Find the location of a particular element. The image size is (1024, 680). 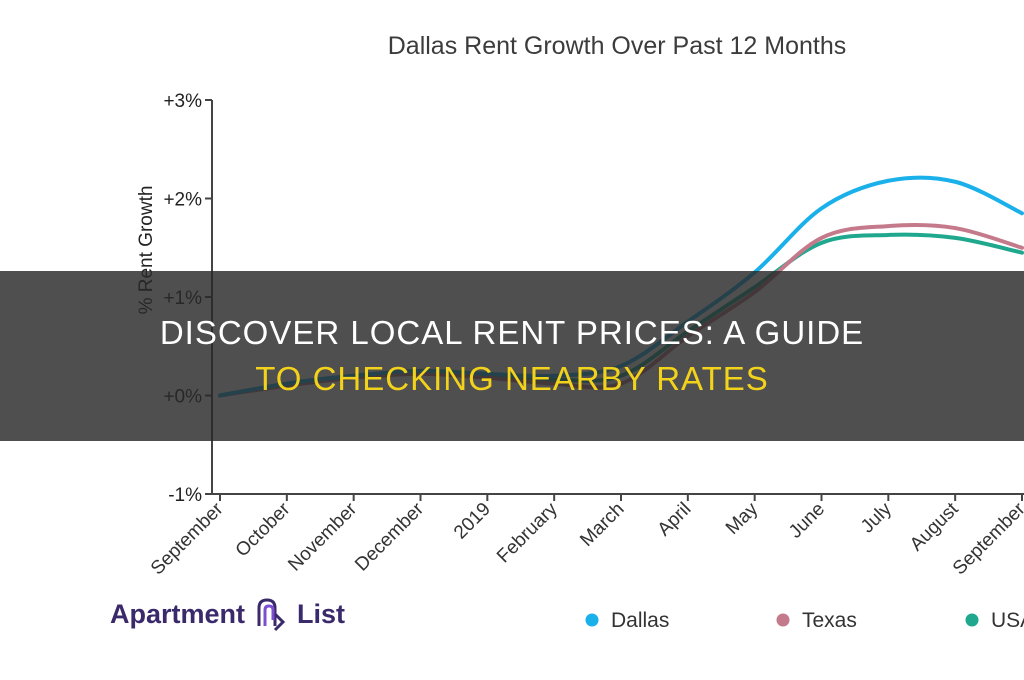

y-tick-label: +3% is located at coordinates (182, 101).